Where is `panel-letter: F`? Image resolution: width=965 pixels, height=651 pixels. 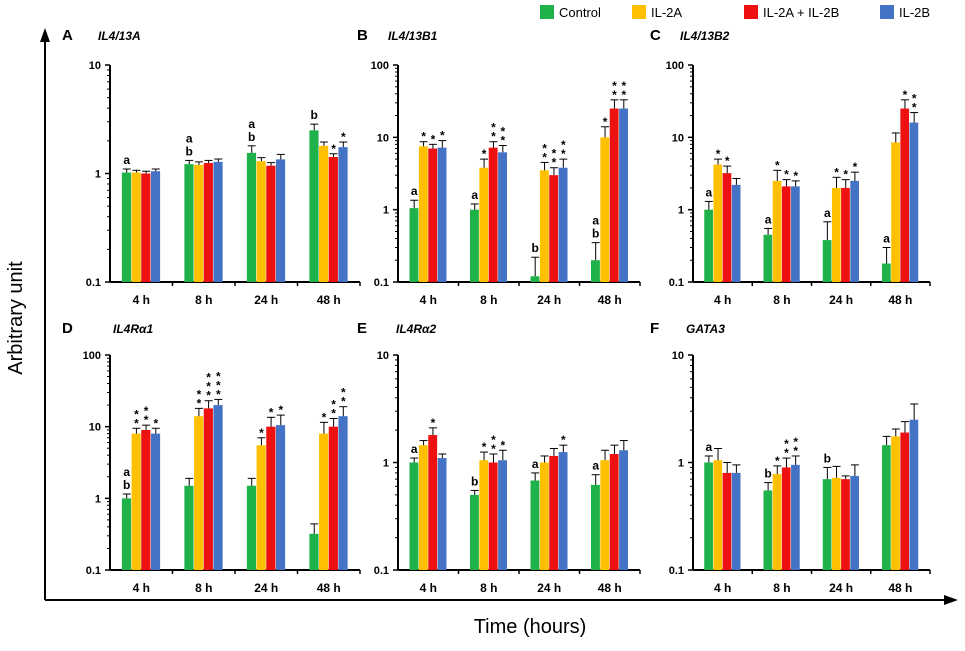
panel-letter: F is located at coordinates (654, 328).